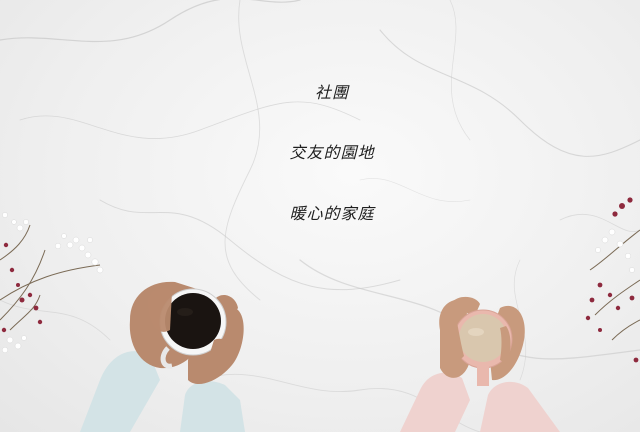 The width and height of the screenshot is (640, 432). What do you see at coordinates (22, 287) in the screenshot?
I see `red-flowers-left` at bounding box center [22, 287].